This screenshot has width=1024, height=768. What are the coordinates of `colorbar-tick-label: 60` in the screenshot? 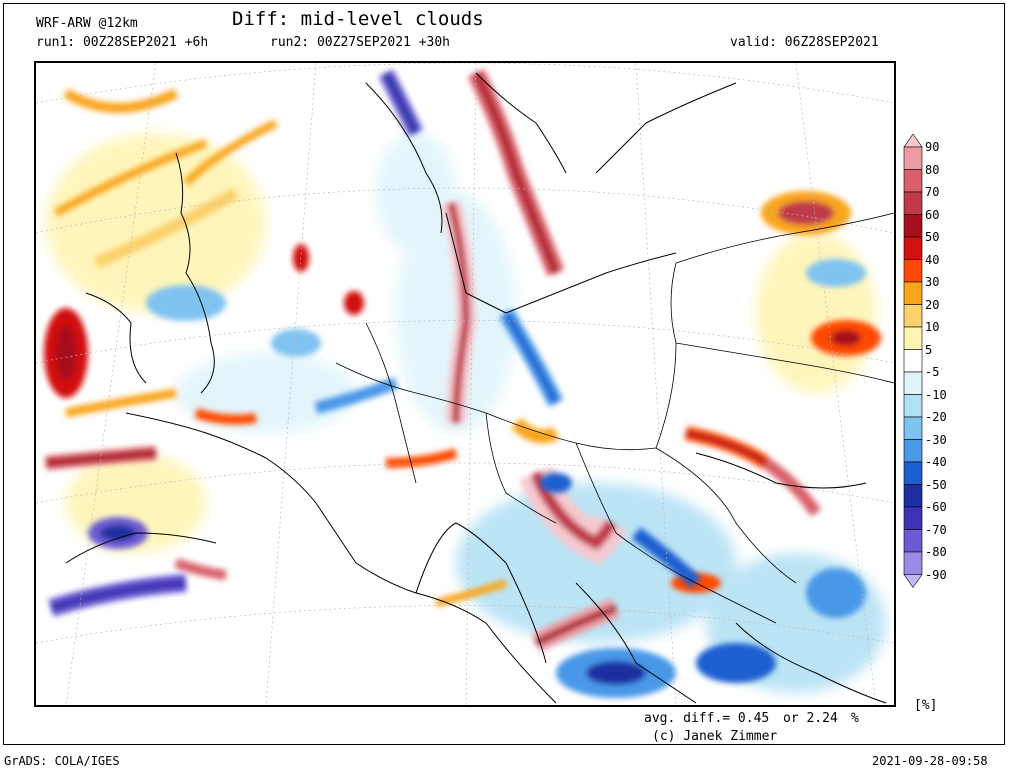 It's located at (932, 214).